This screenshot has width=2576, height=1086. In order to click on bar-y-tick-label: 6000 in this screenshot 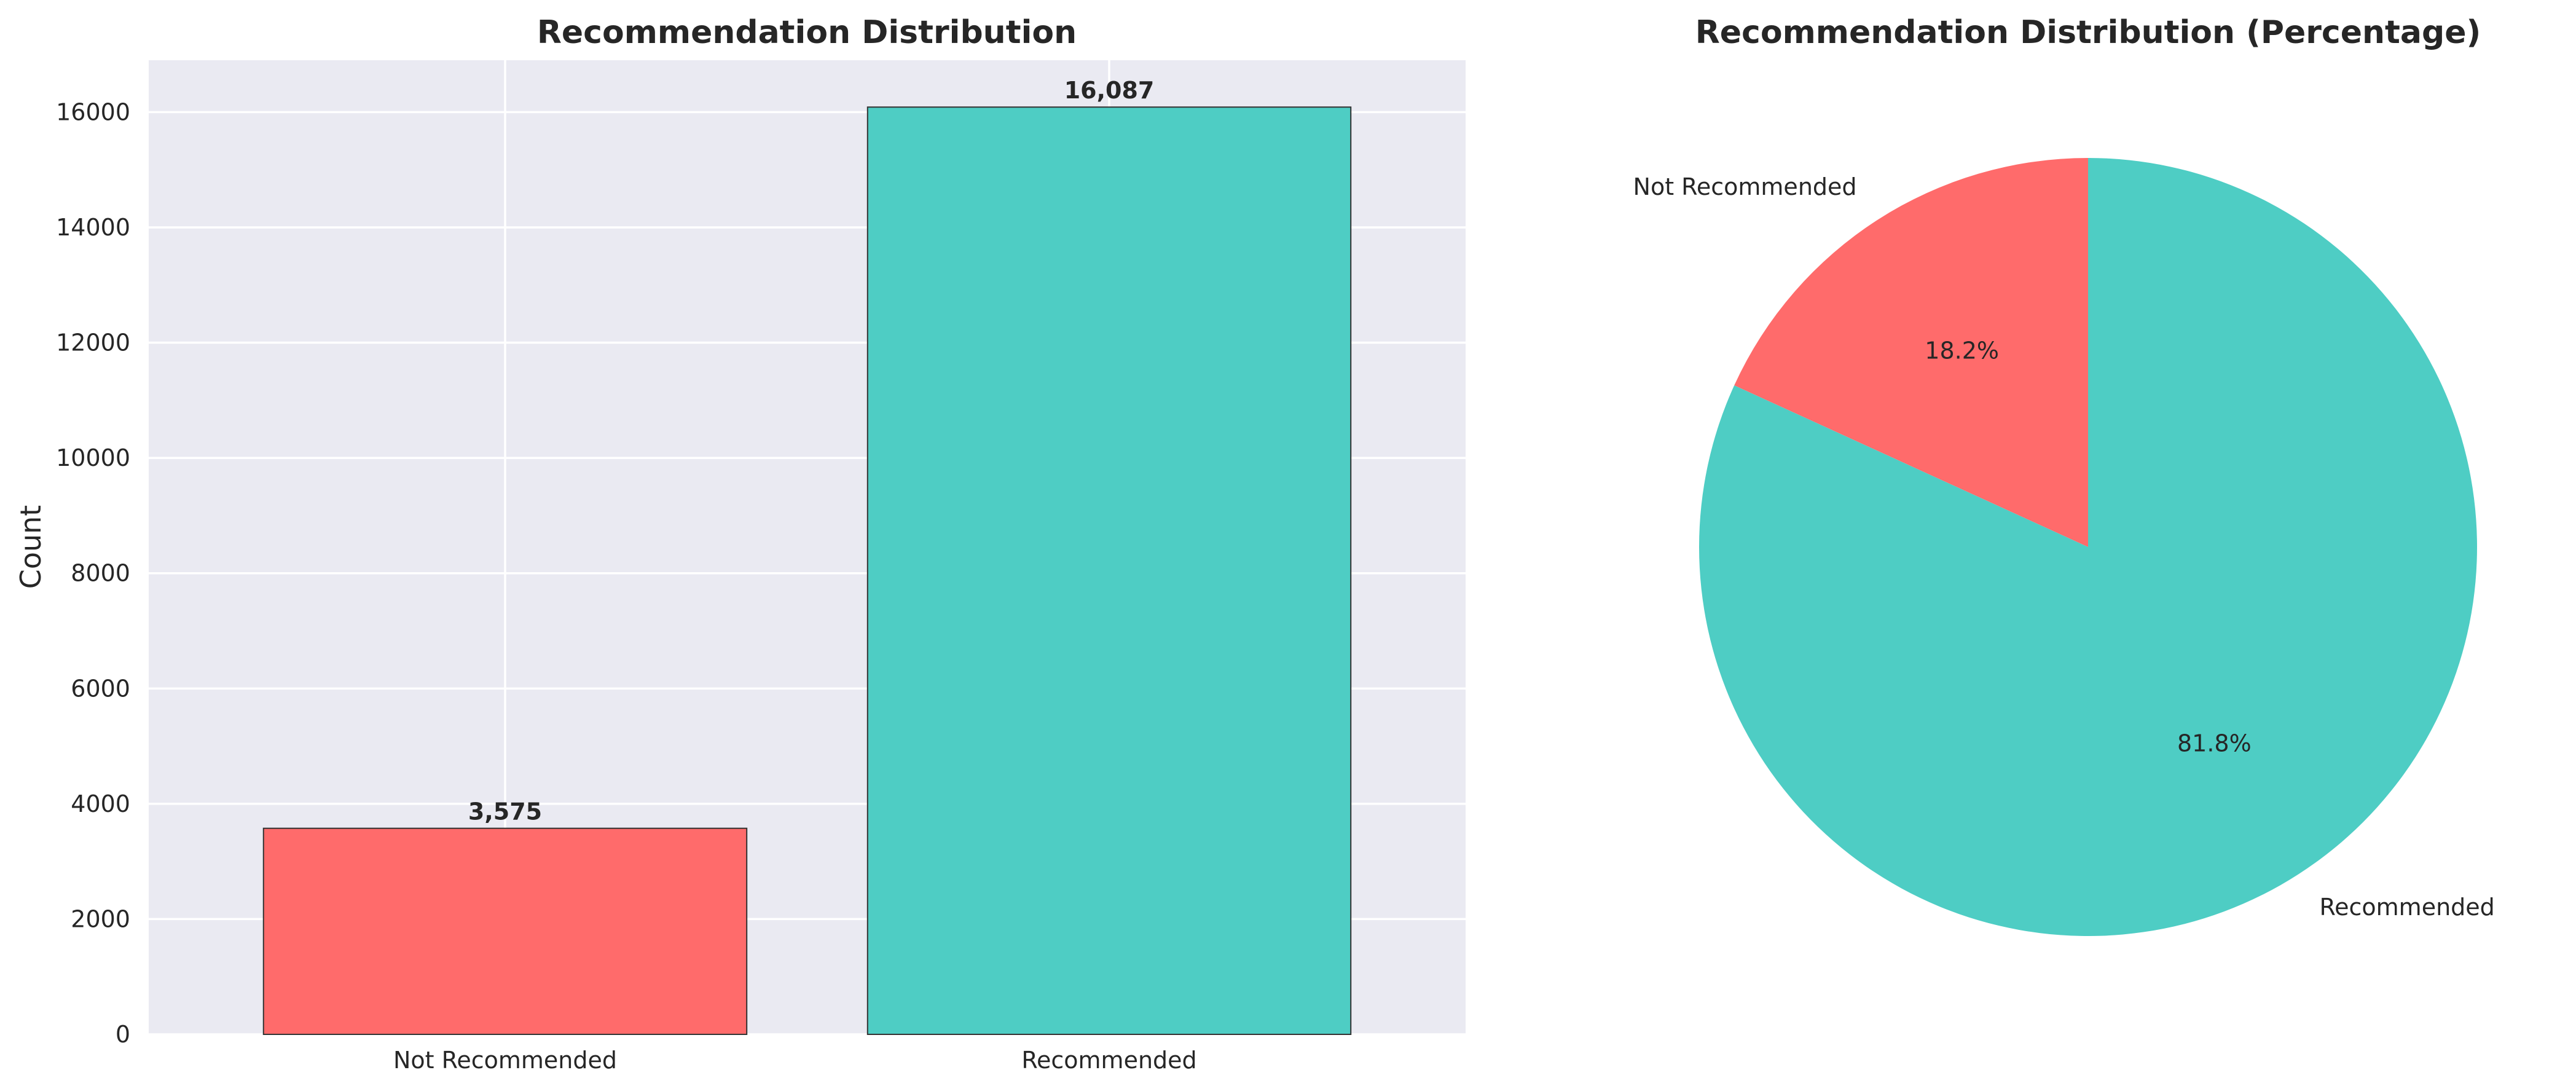, I will do `click(100, 688)`.